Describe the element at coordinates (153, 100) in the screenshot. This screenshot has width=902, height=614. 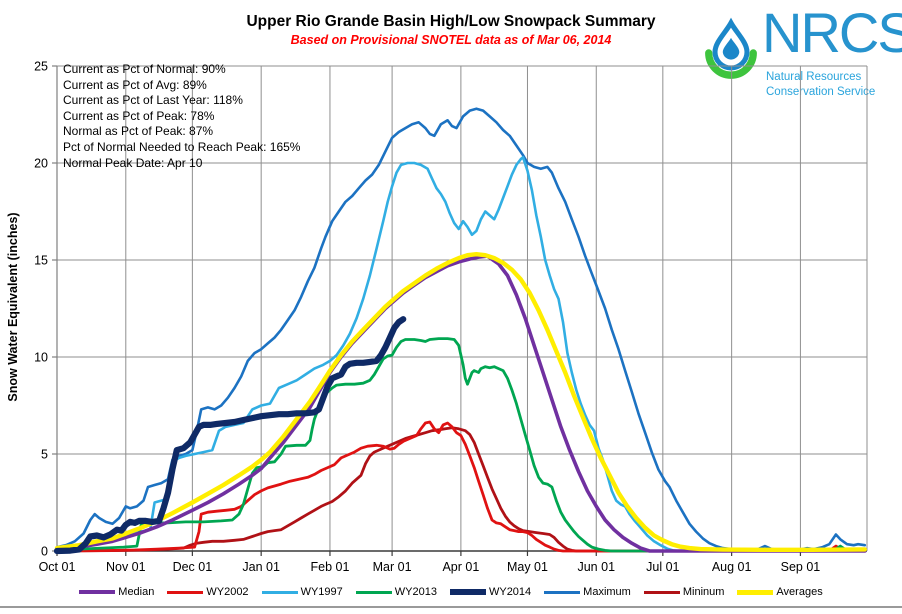
I see `stats-line: Current as Pct of Last Year: 118%` at that location.